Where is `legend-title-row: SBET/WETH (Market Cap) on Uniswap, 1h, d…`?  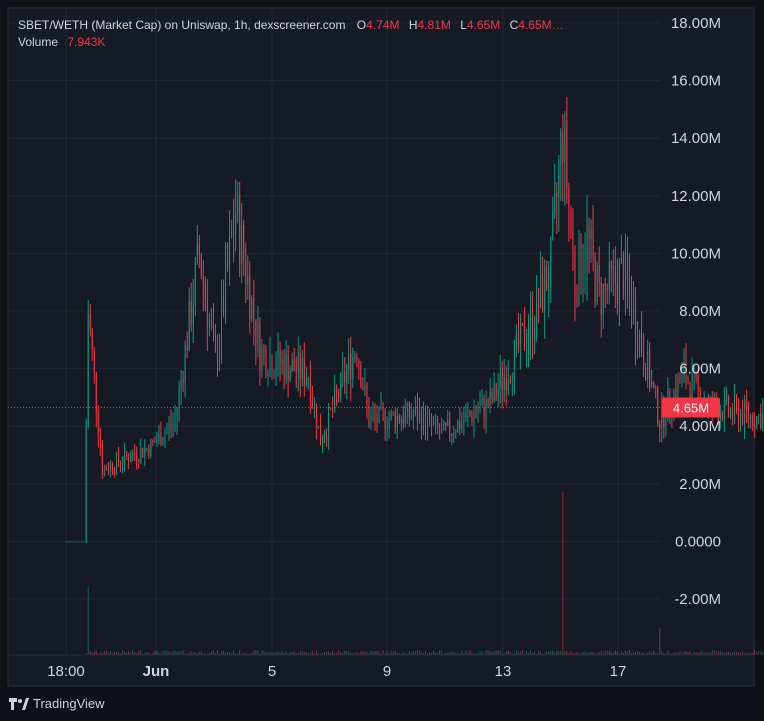 legend-title-row: SBET/WETH (Market Cap) on Uniswap, 1h, d… is located at coordinates (291, 25).